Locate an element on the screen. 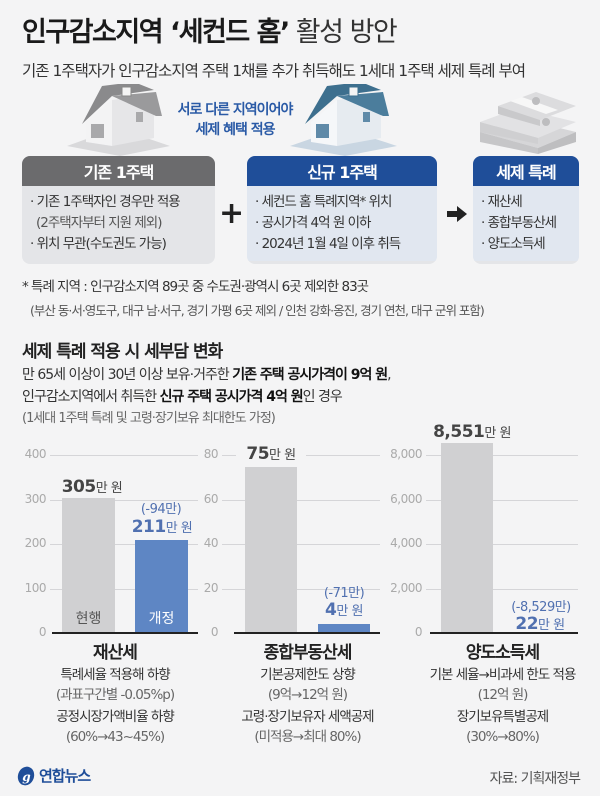 The height and width of the screenshot is (796, 600). card-benefit-item: · 종합부동산세 is located at coordinates (519, 223).